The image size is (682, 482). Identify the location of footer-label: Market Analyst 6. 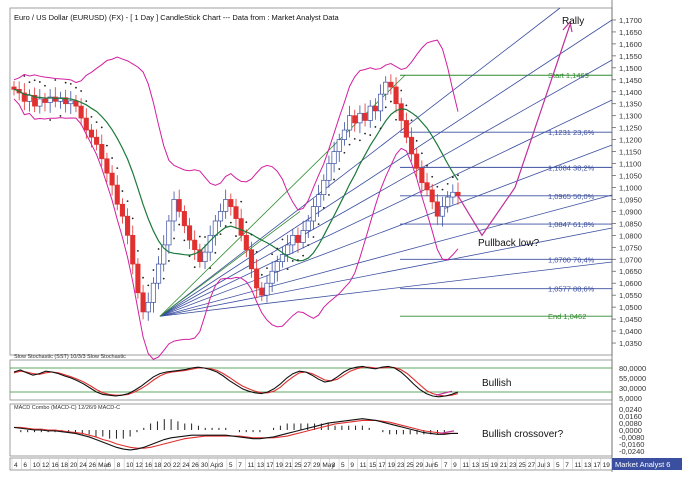
(642, 464).